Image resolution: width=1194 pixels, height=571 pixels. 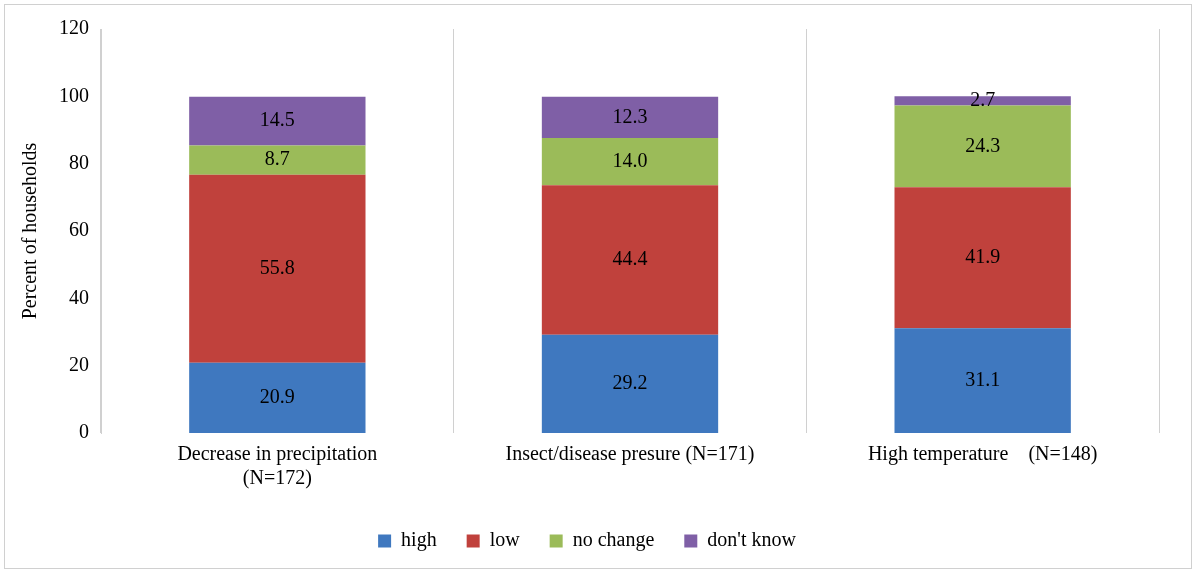 I want to click on y-tick-label: 60, so click(x=79, y=229).